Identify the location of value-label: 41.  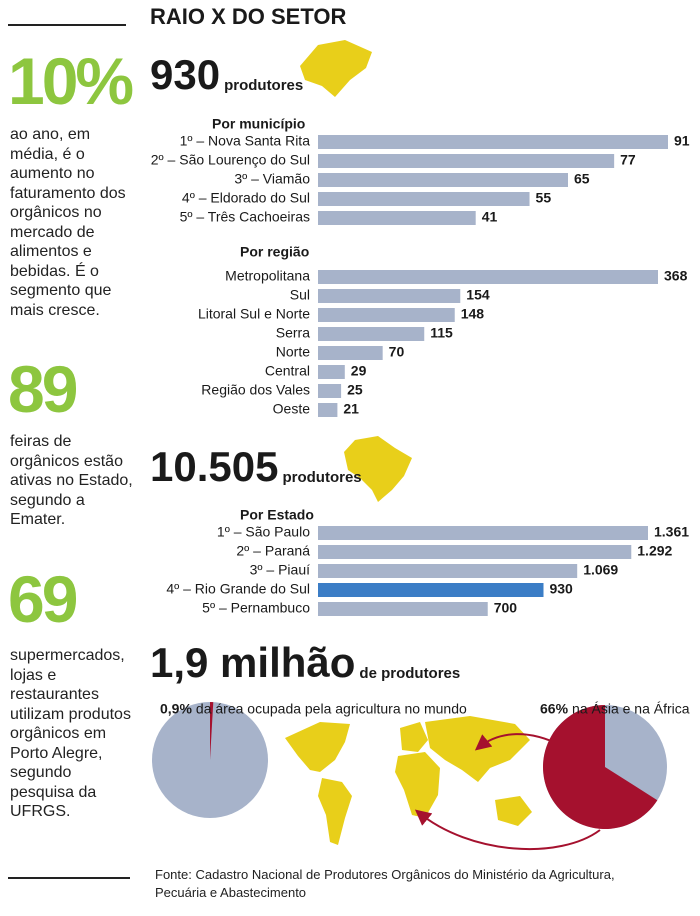
(490, 217).